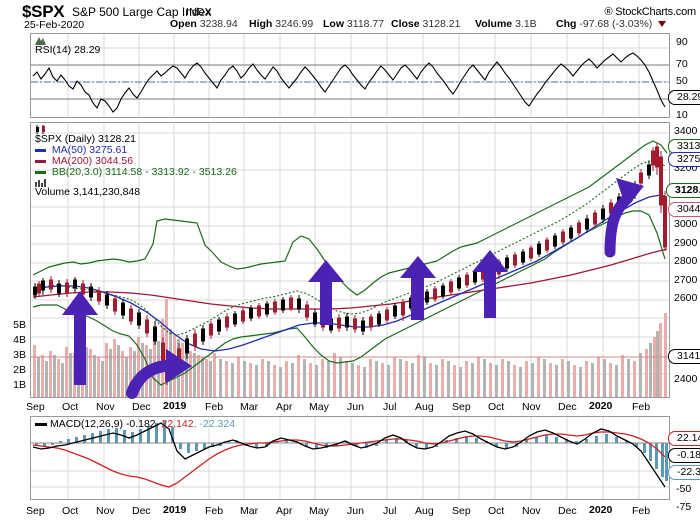  What do you see at coordinates (174, 424) in the screenshot?
I see `macd-legend-signal: , 22.142` at bounding box center [174, 424].